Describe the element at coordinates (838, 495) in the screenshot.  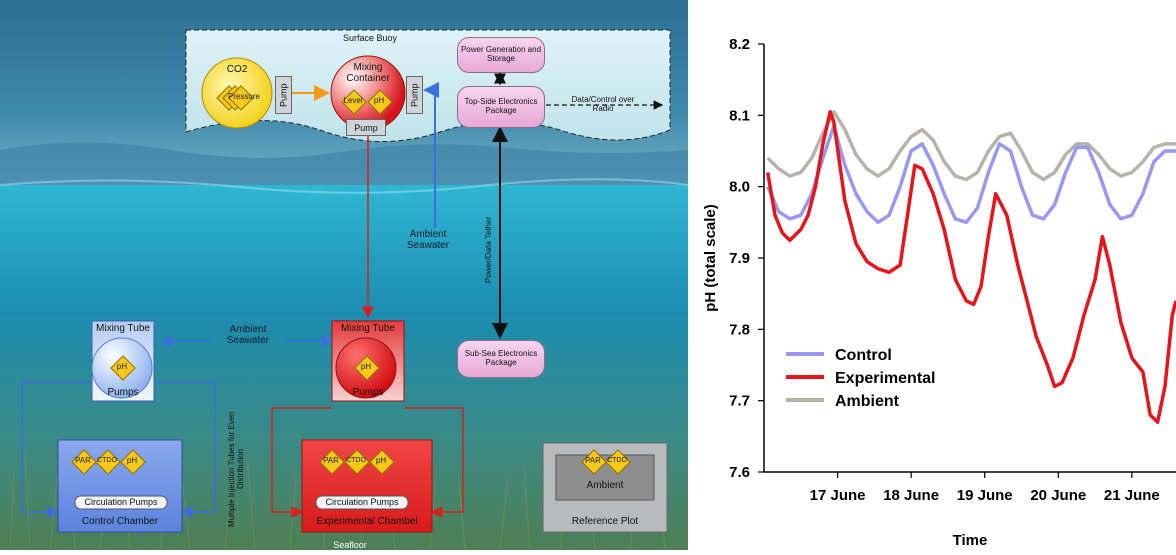
I see `x-tick-label: 17 June` at that location.